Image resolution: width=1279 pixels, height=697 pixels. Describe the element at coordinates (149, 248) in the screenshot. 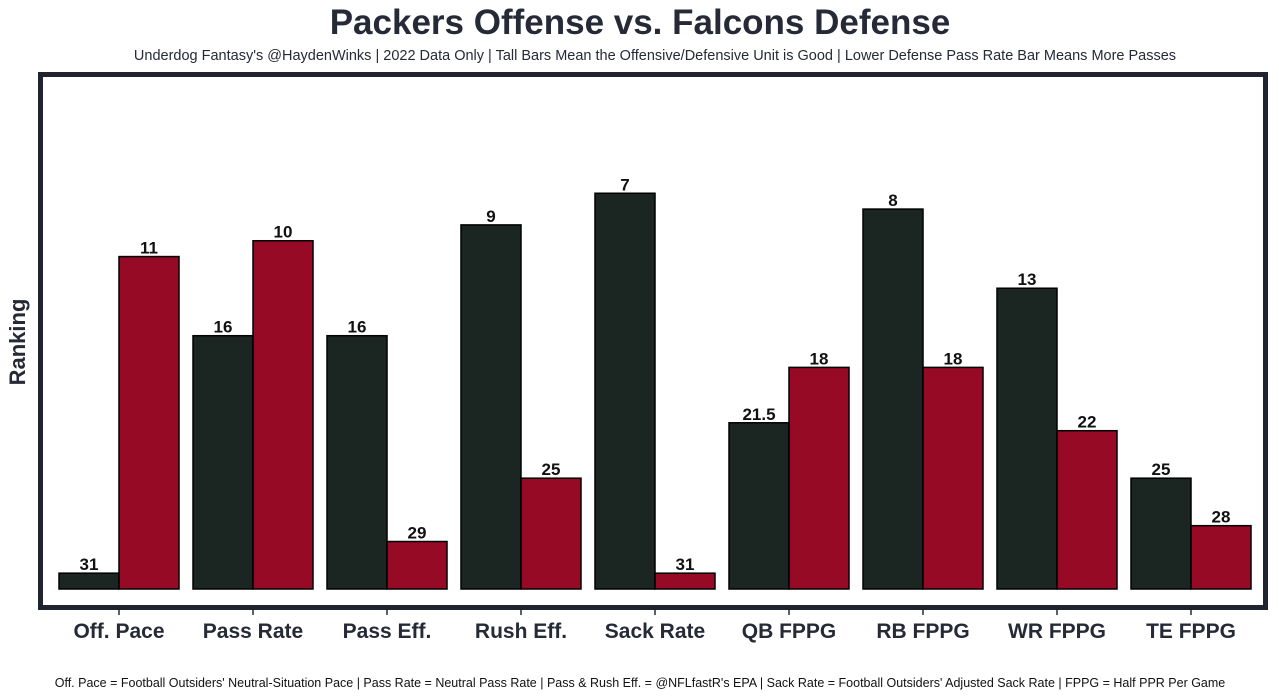

I see `data-label: 11` at that location.